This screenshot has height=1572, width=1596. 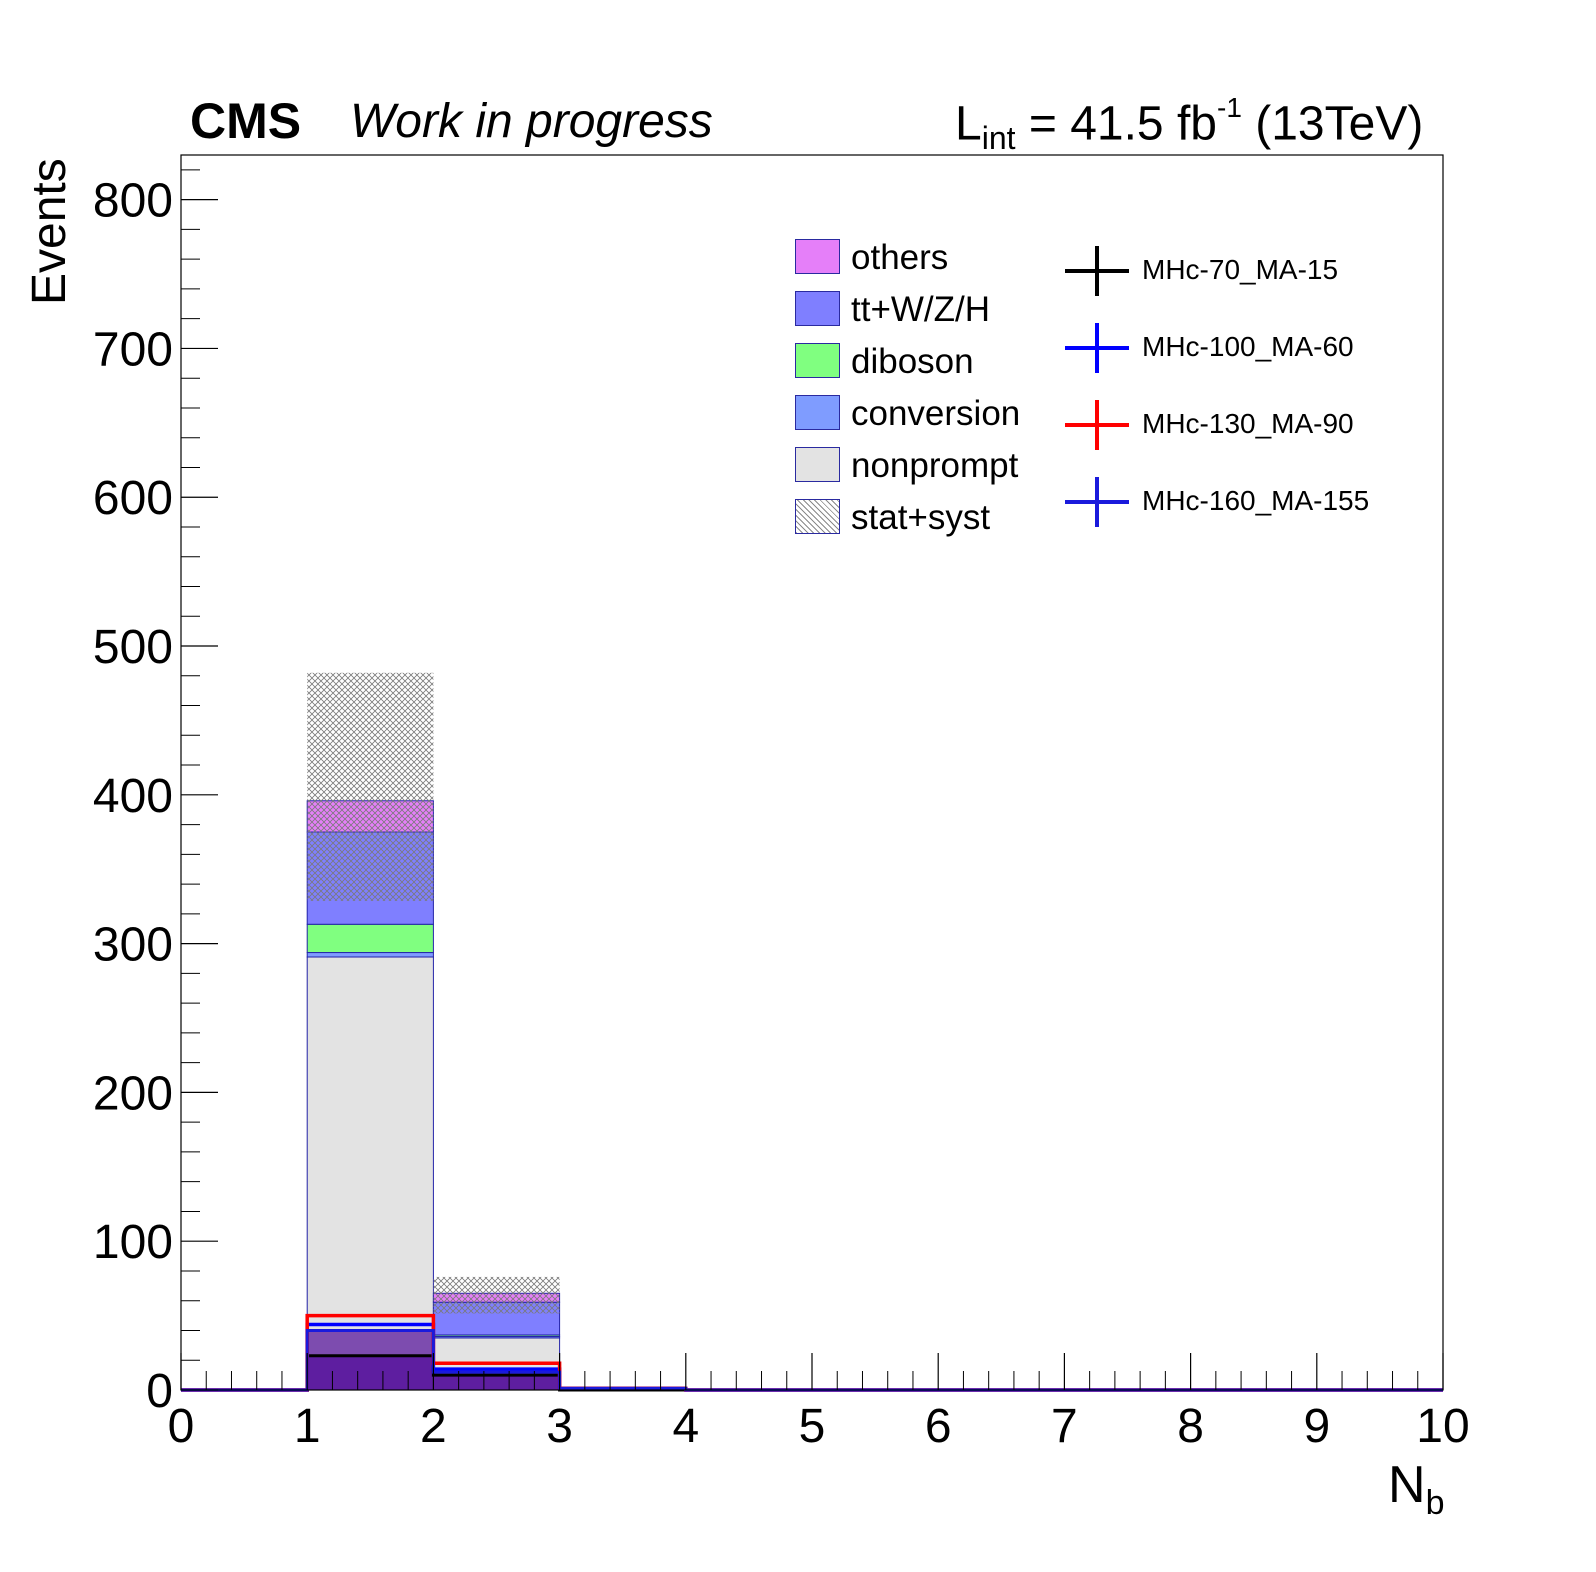 What do you see at coordinates (935, 465) in the screenshot?
I see `legend-label: nonprompt` at bounding box center [935, 465].